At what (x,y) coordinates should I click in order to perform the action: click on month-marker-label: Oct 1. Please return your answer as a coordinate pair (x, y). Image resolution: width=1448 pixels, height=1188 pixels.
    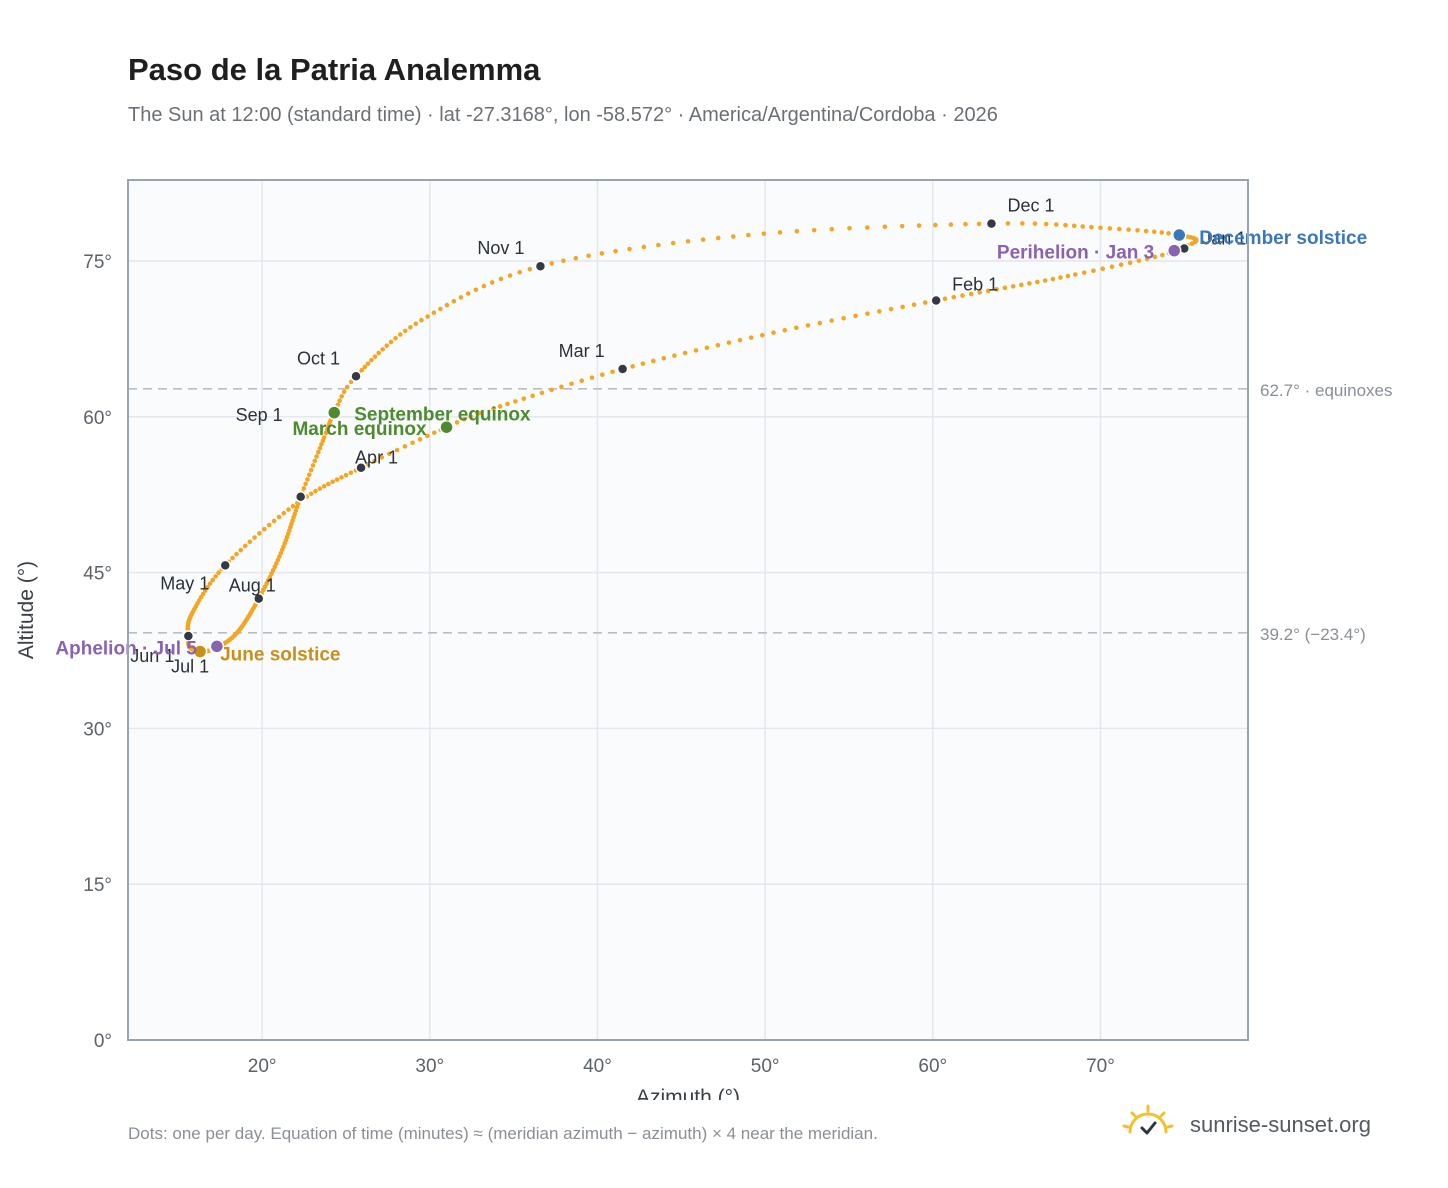
    Looking at the image, I should click on (318, 358).